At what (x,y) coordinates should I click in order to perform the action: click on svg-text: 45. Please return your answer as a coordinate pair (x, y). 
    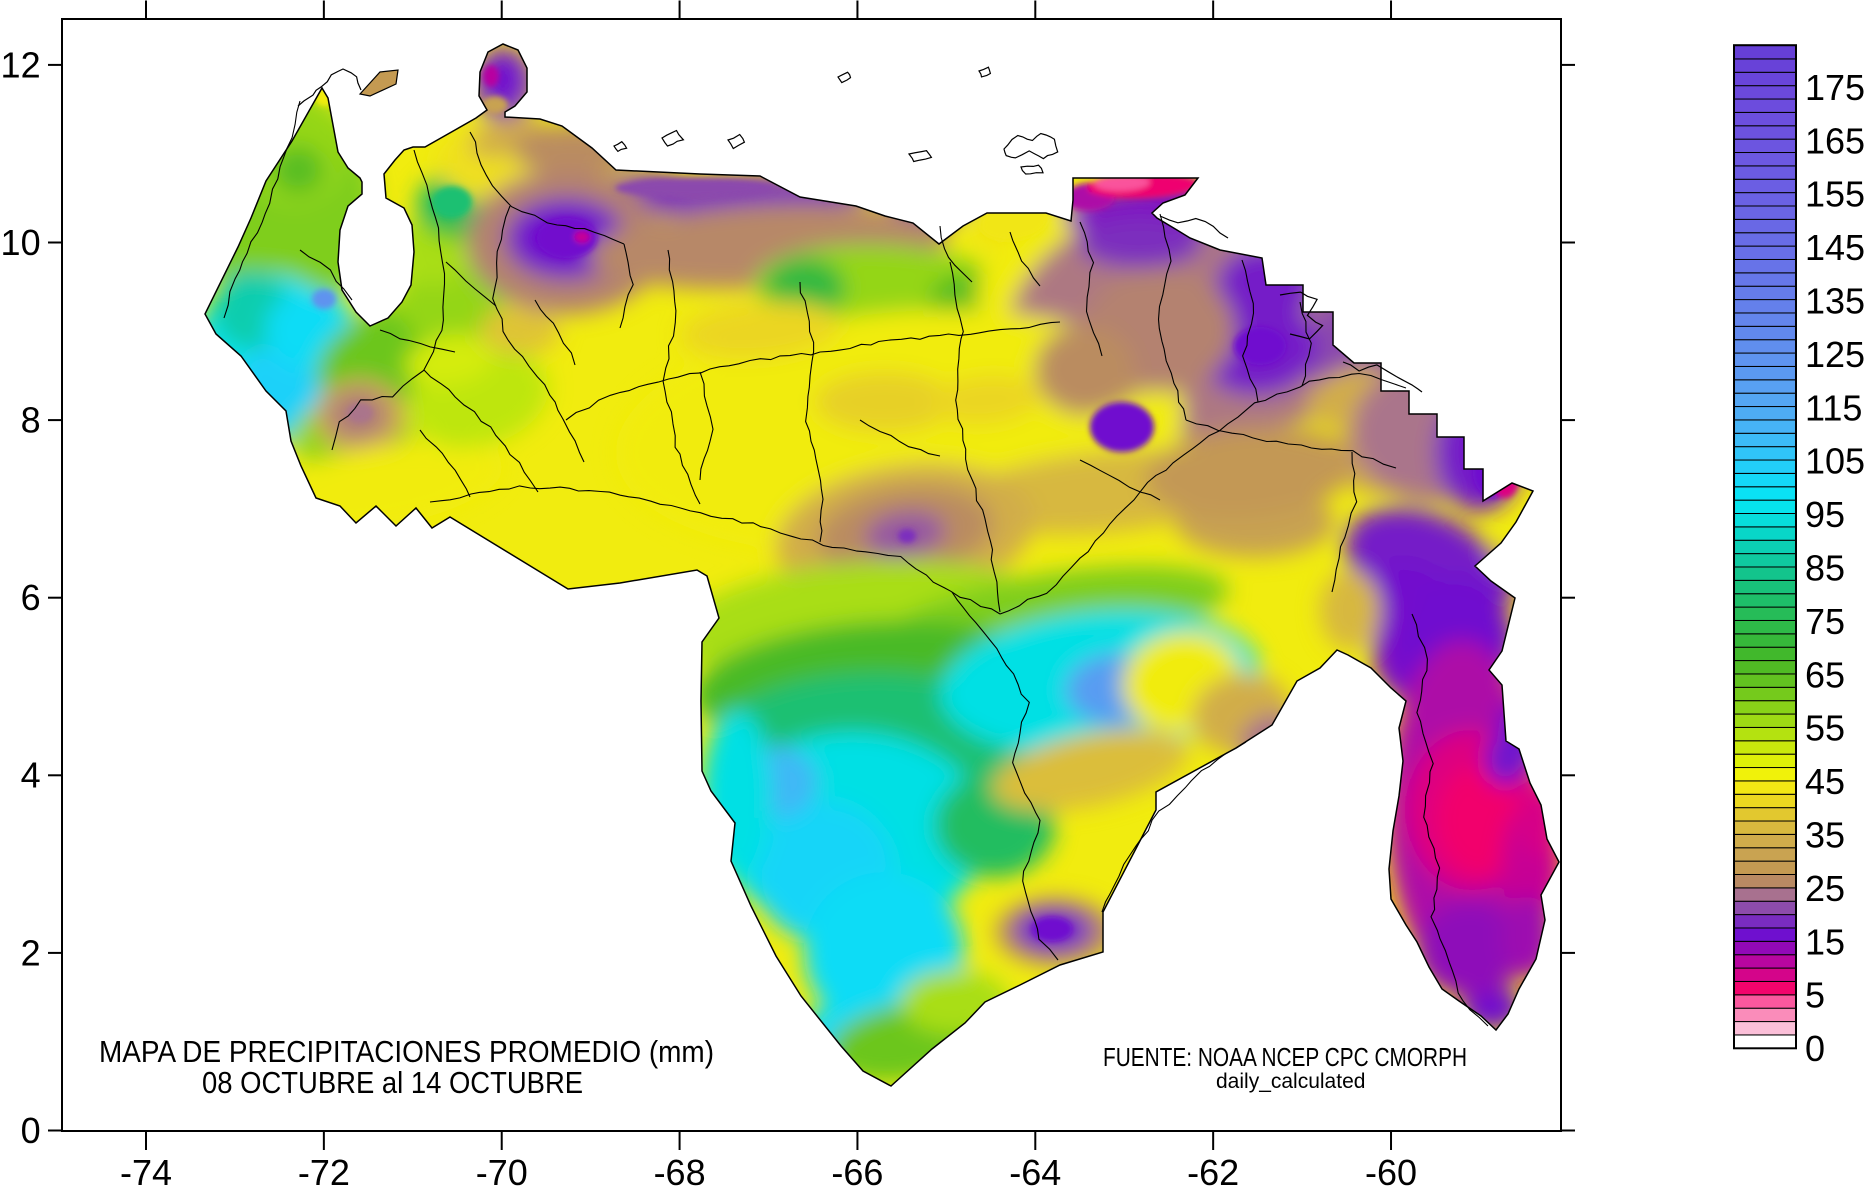
    Looking at the image, I should click on (1825, 781).